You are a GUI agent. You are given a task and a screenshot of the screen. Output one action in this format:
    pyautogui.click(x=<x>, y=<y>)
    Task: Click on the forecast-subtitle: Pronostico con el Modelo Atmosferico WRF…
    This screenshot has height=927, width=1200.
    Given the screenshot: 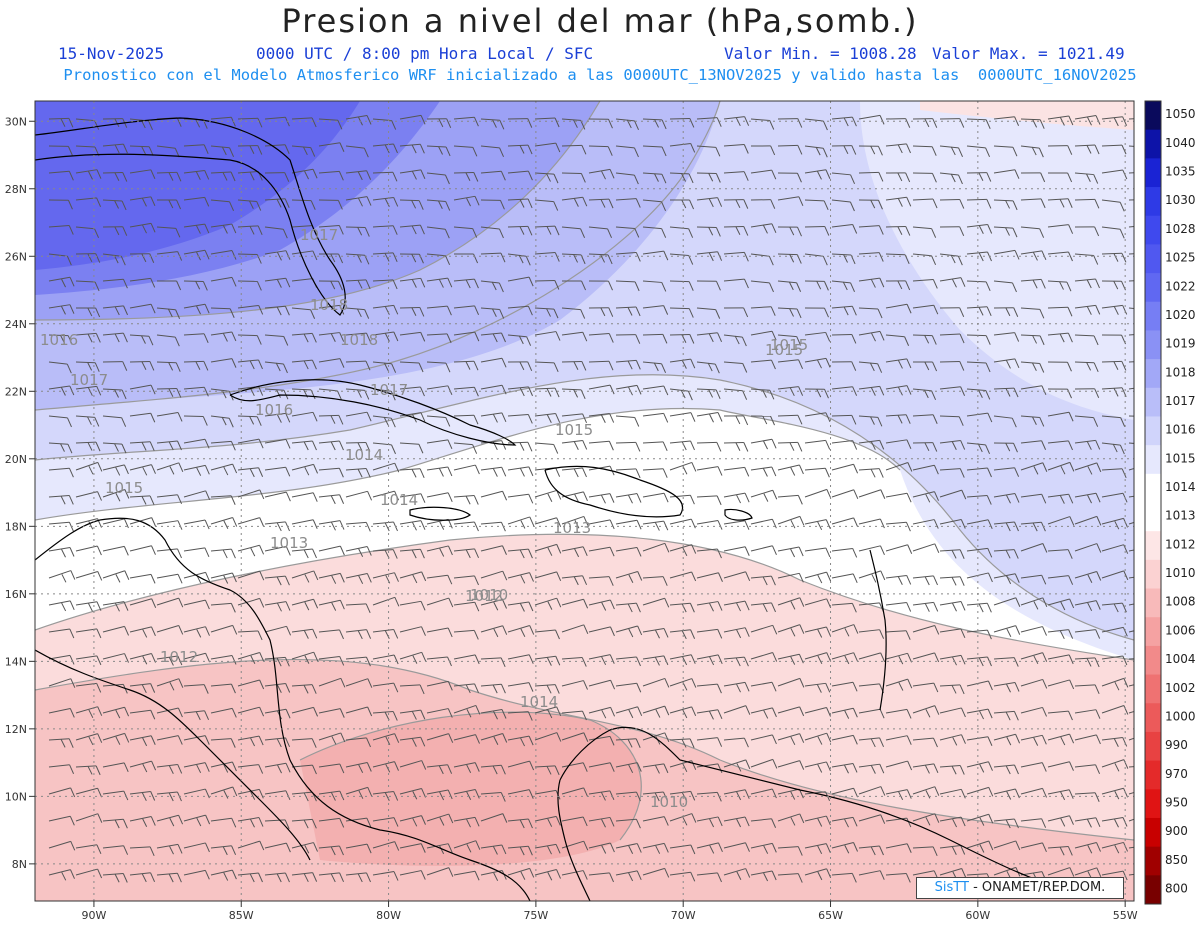 What is the action you would take?
    pyautogui.click(x=600, y=75)
    